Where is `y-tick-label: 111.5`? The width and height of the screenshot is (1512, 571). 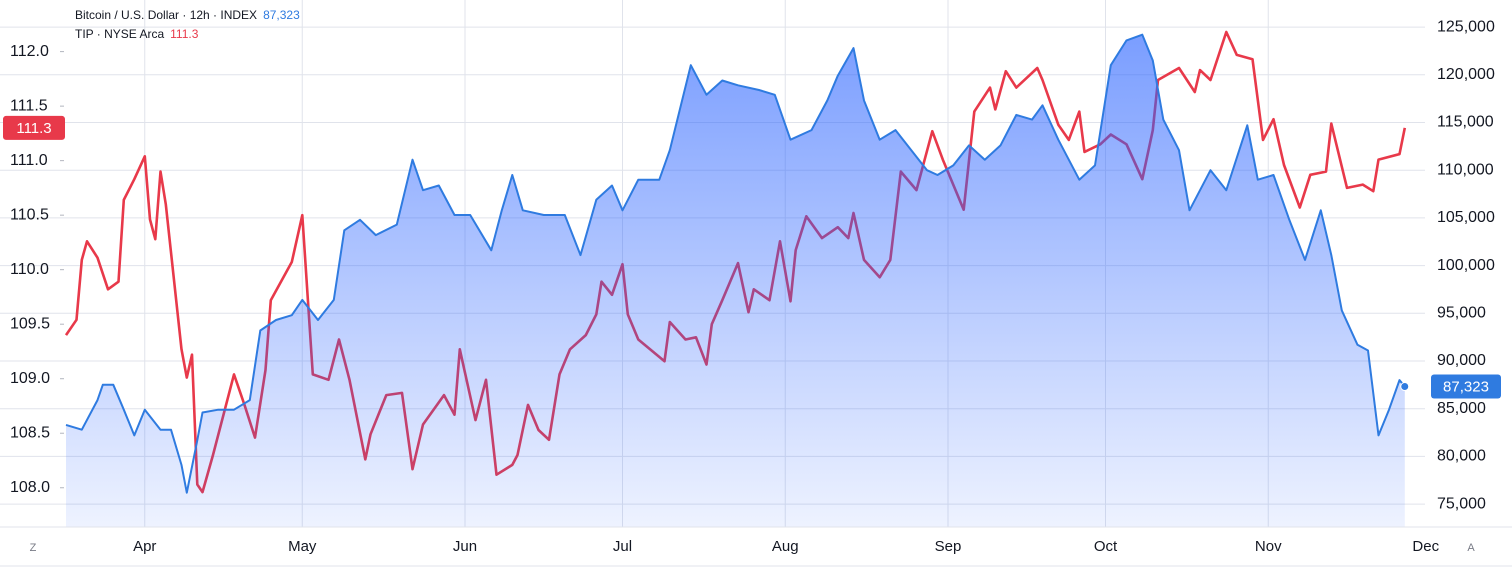
y-tick-label: 111.5 is located at coordinates (29, 105).